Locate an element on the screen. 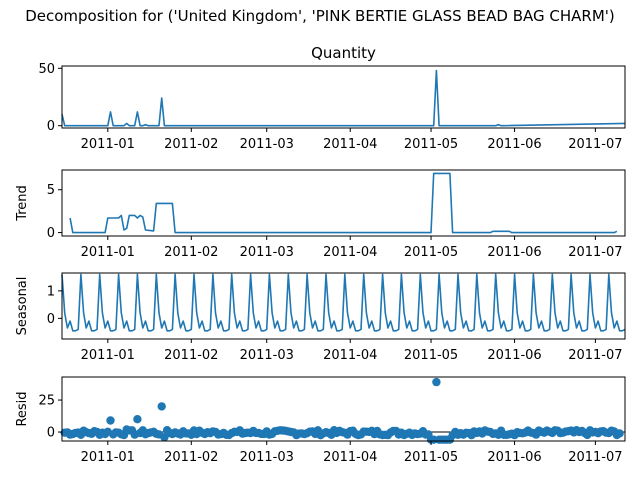 The image size is (640, 480). subplot-title: Quantity is located at coordinates (343, 53).